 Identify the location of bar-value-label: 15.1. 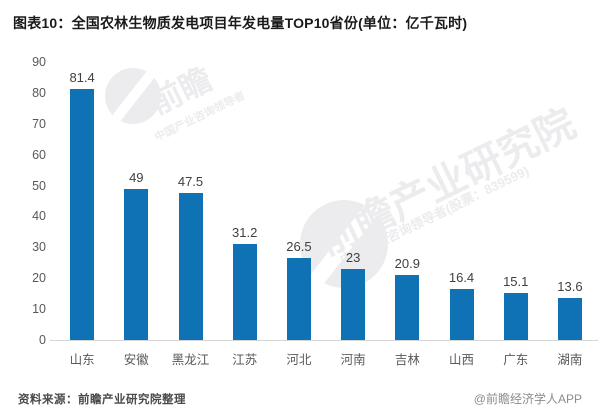
(516, 282).